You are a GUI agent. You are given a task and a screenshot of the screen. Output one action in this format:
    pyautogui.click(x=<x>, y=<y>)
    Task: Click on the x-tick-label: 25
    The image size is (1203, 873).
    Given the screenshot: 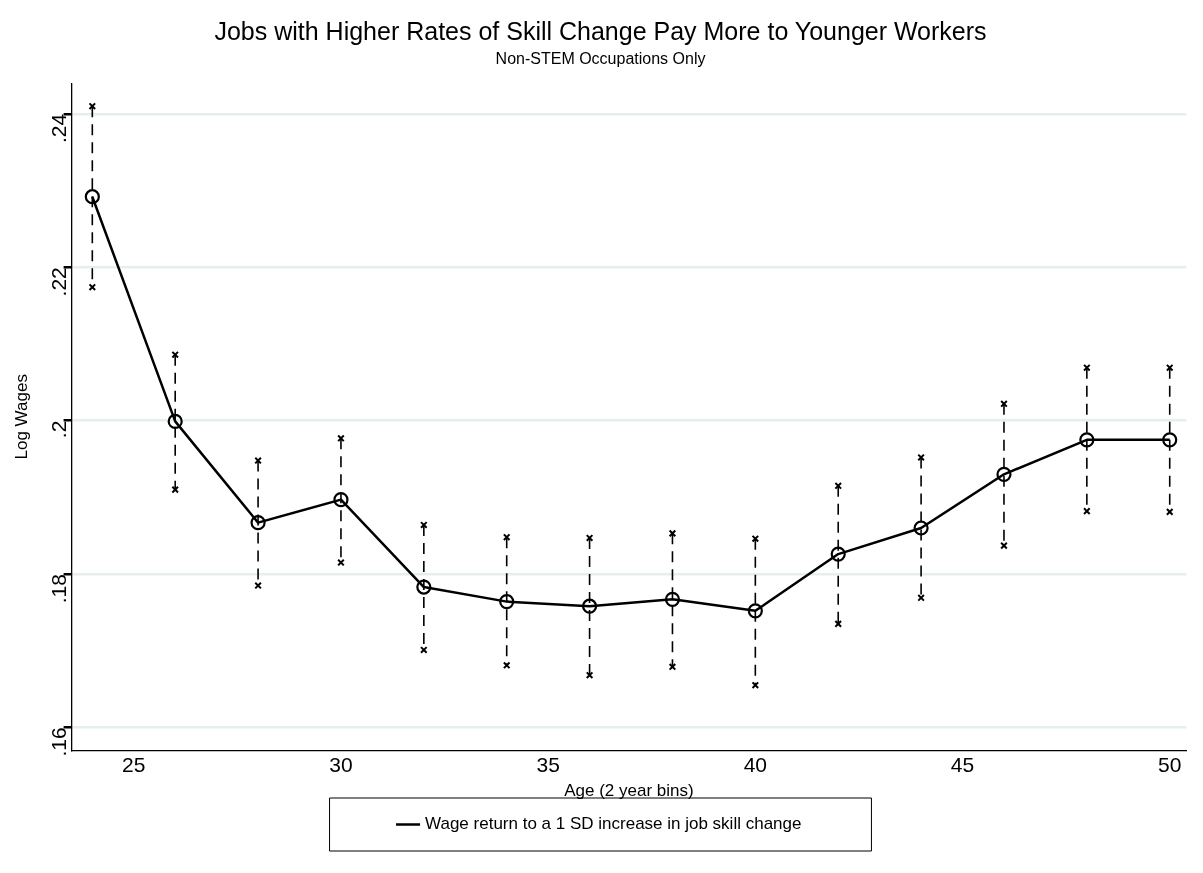 What is the action you would take?
    pyautogui.click(x=134, y=764)
    